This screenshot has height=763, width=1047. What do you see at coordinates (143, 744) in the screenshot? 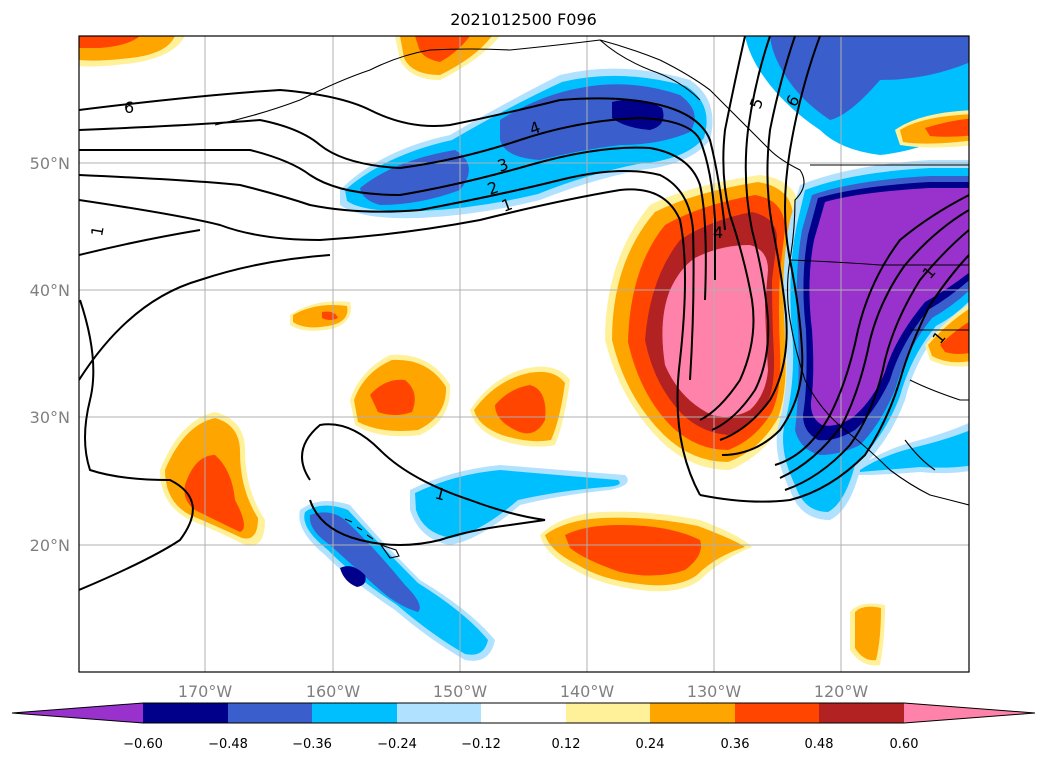
I see `colorbar-tick-label: −0.60` at bounding box center [143, 744].